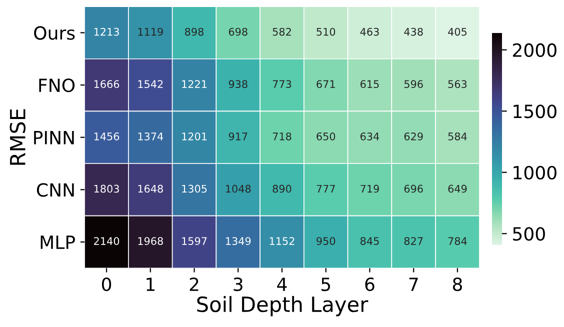 This screenshot has height=327, width=564. What do you see at coordinates (238, 32) in the screenshot?
I see `data-label: 698` at bounding box center [238, 32].